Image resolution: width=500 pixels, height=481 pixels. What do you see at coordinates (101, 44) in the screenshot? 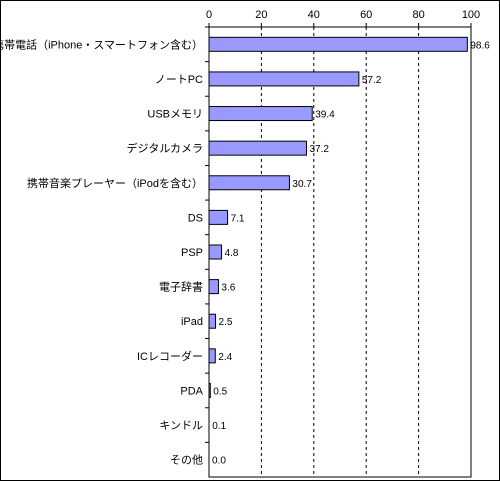
I see `category-label: 携帯電話（iPhone・スマートフォン含む）` at bounding box center [101, 44].